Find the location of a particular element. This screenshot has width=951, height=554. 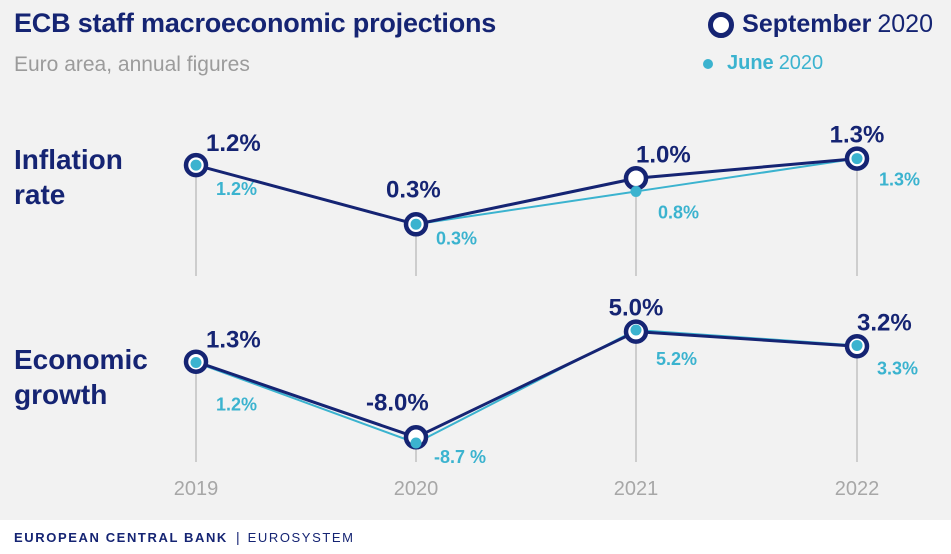

legend: September 2020 June 2020 is located at coordinates (798, 45).